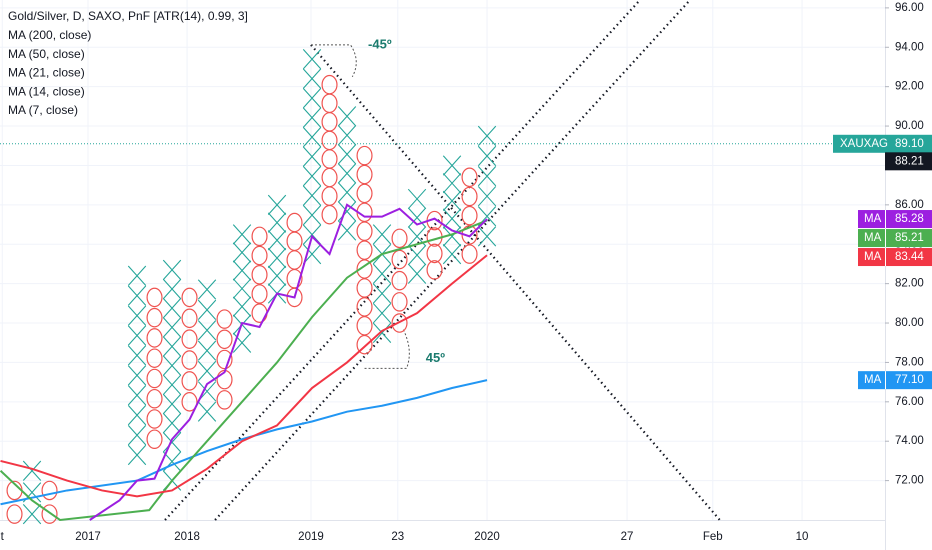  What do you see at coordinates (909, 323) in the screenshot?
I see `y-tick-label: 80.00` at bounding box center [909, 323].